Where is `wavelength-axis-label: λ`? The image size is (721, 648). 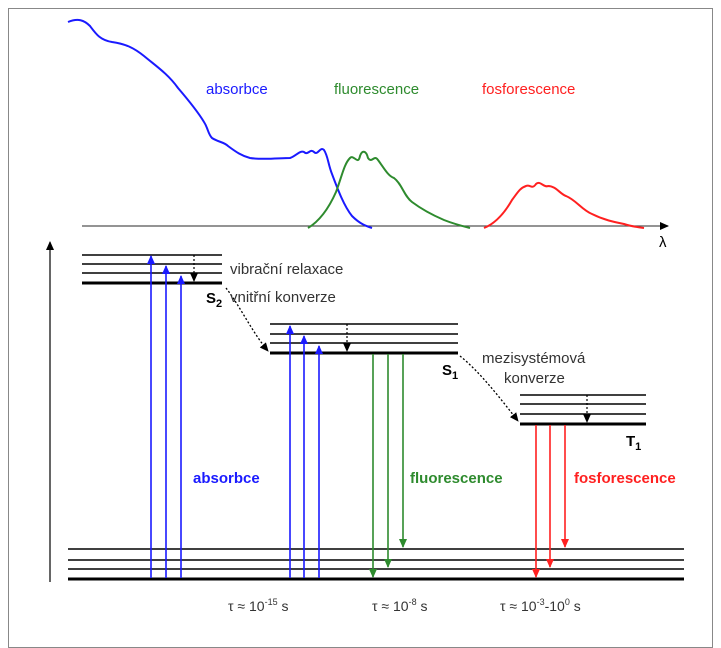 wavelength-axis-label: λ is located at coordinates (663, 242).